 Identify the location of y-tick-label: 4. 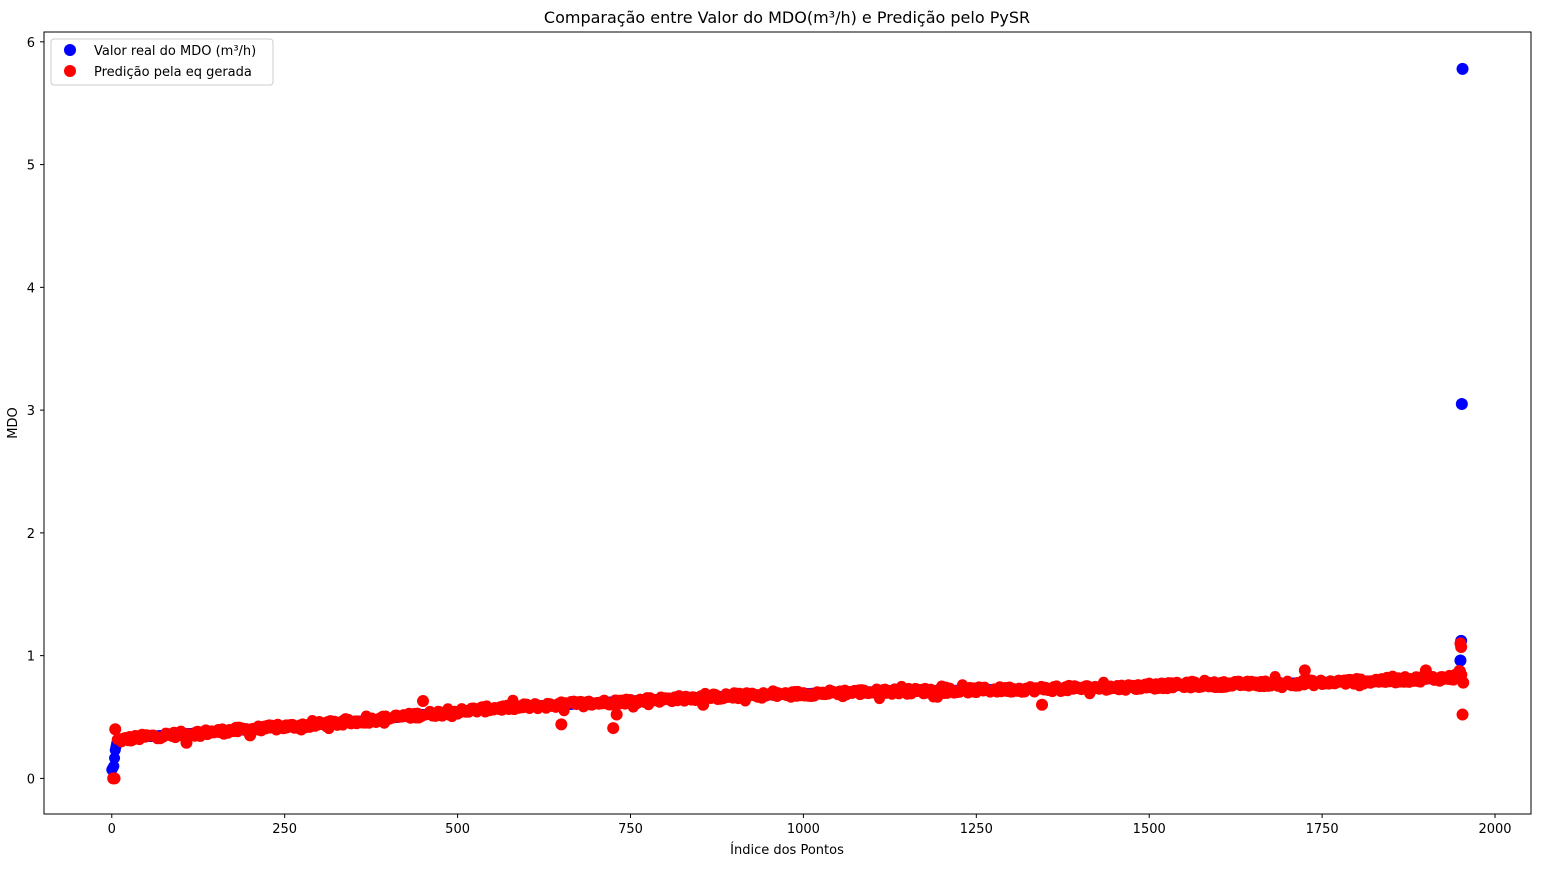
(31, 288).